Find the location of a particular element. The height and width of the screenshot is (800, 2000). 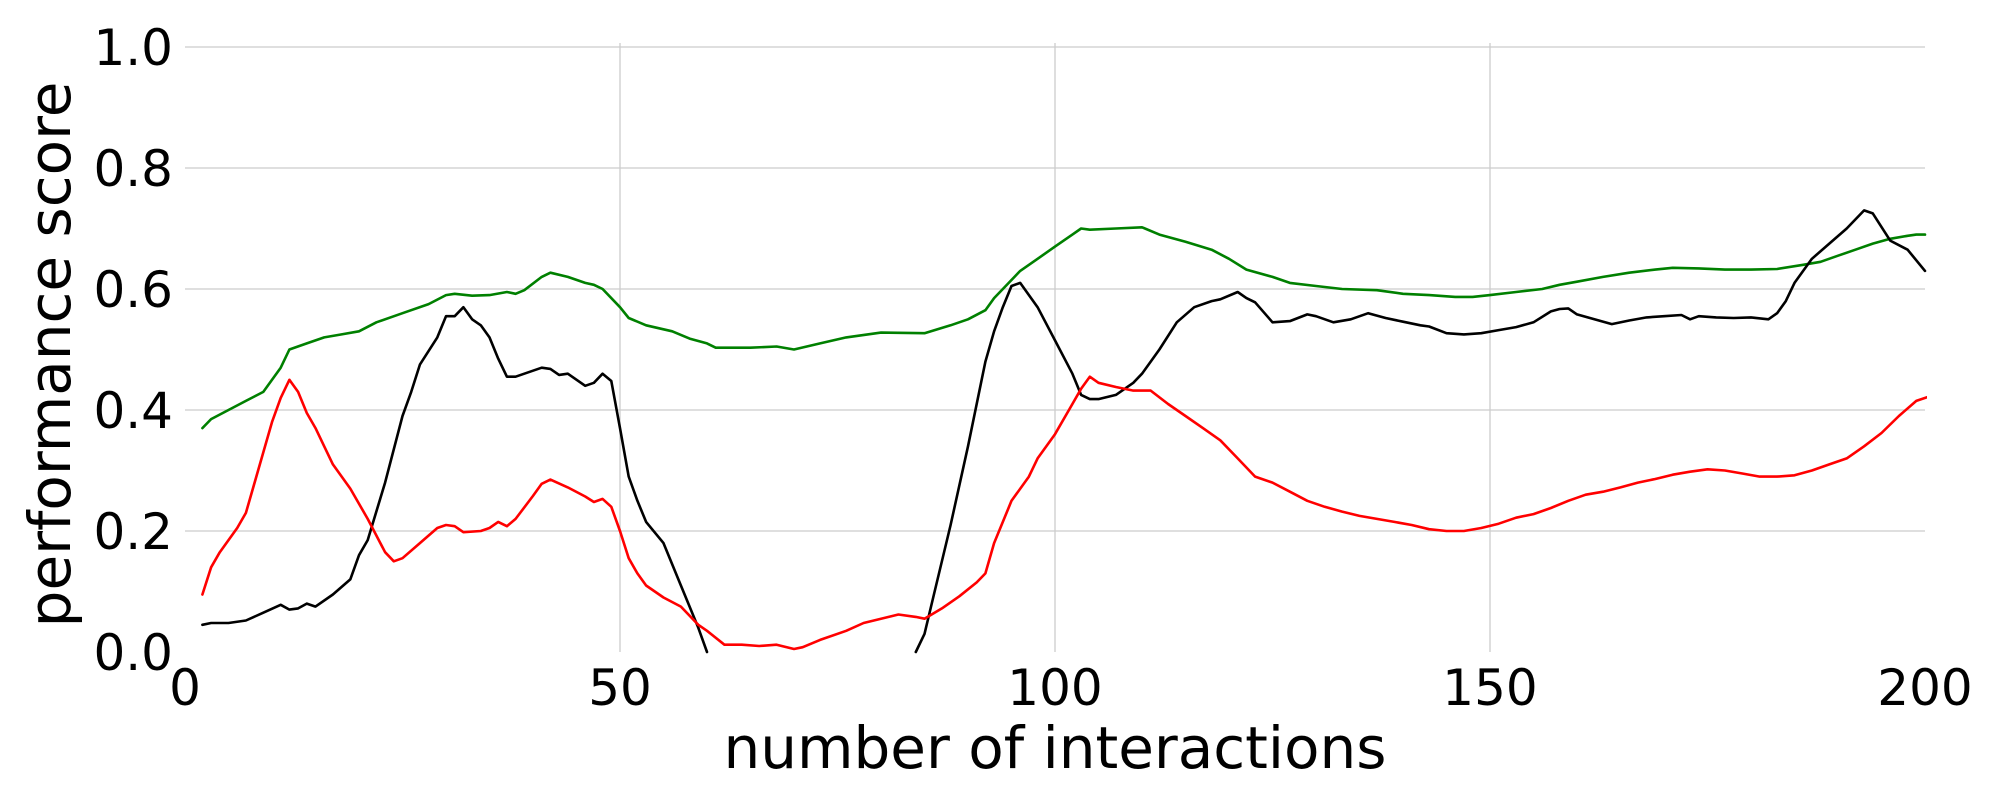

x-tick-labels: 0 50 100 150 200 is located at coordinates (1071, 688).